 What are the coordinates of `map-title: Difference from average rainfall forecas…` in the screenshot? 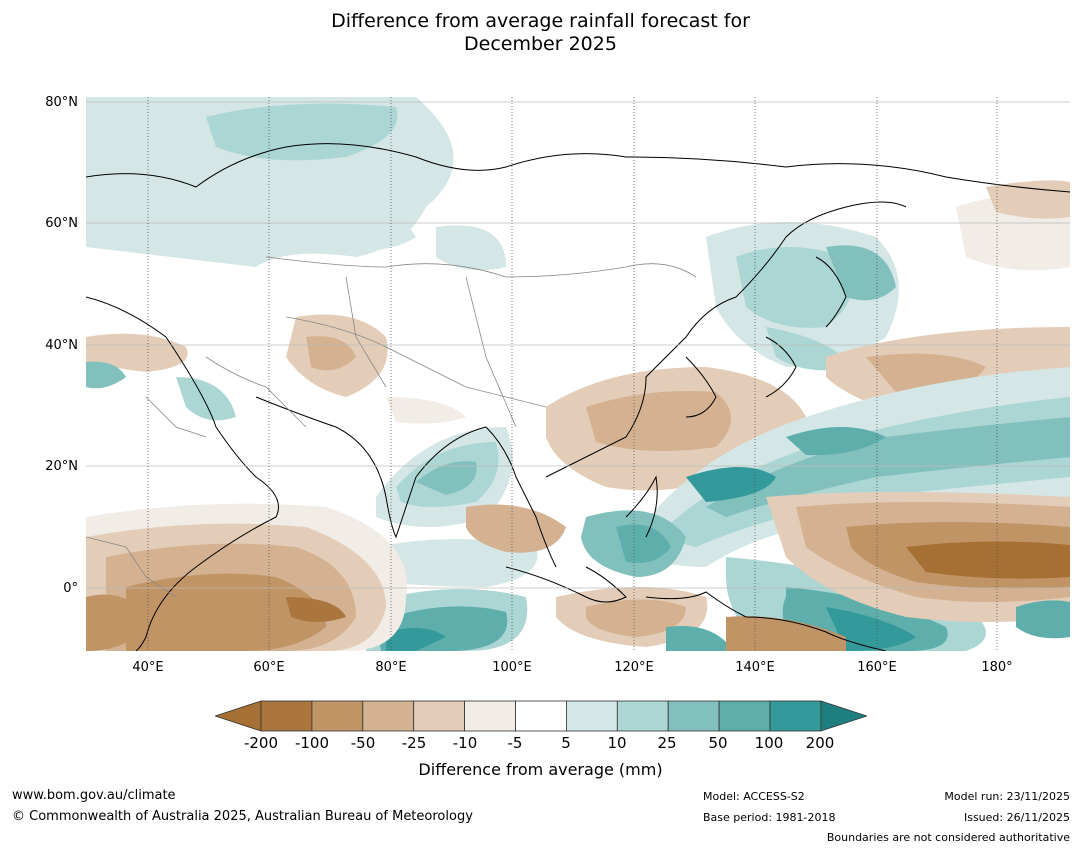 It's located at (540, 33).